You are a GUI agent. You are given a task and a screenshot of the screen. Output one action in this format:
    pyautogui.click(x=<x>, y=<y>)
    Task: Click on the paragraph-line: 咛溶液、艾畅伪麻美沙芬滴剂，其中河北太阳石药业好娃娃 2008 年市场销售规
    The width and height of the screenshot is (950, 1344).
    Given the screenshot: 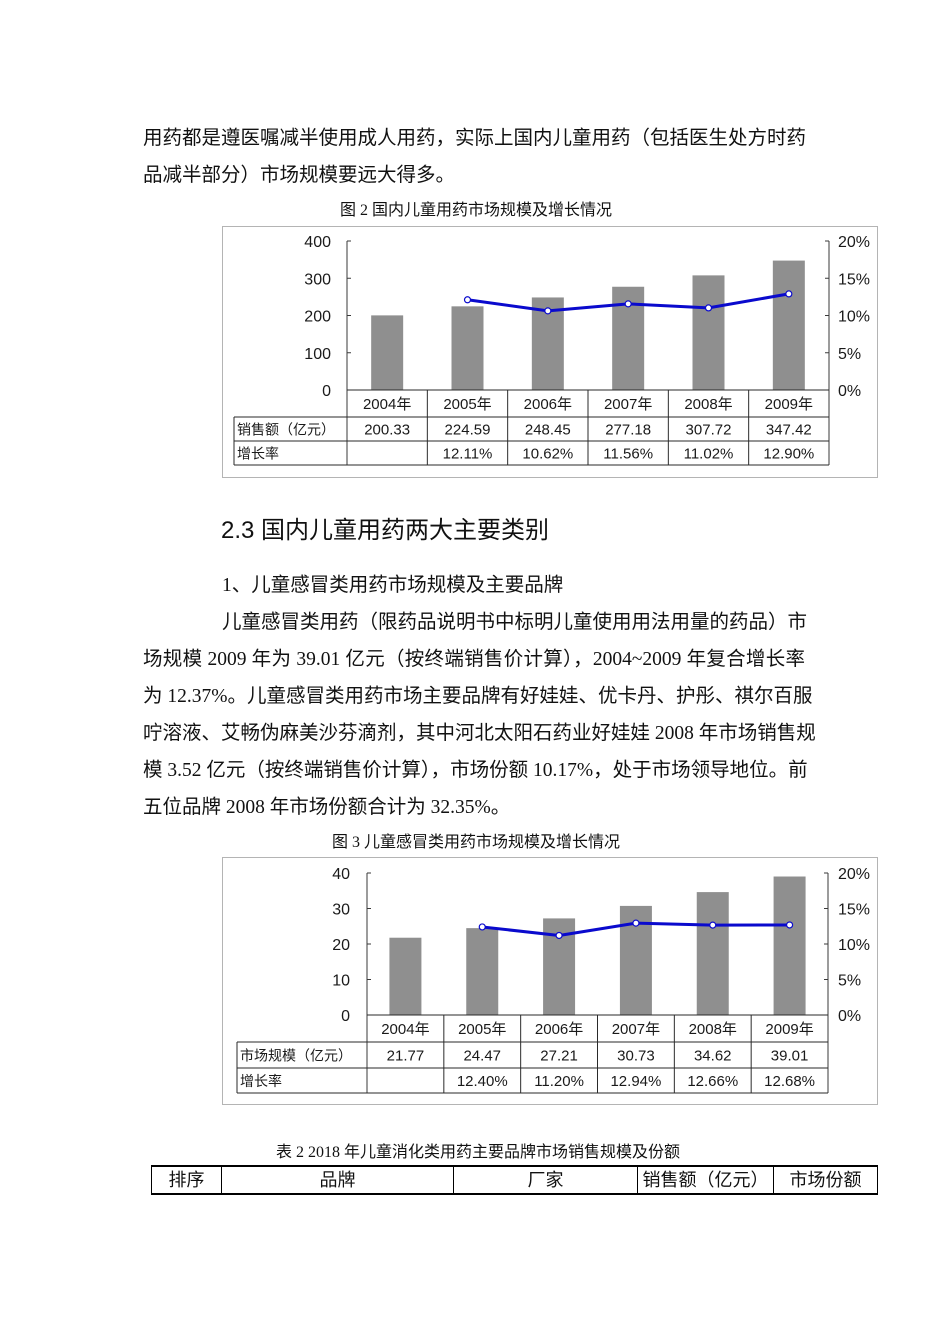 What is the action you would take?
    pyautogui.click(x=479, y=733)
    